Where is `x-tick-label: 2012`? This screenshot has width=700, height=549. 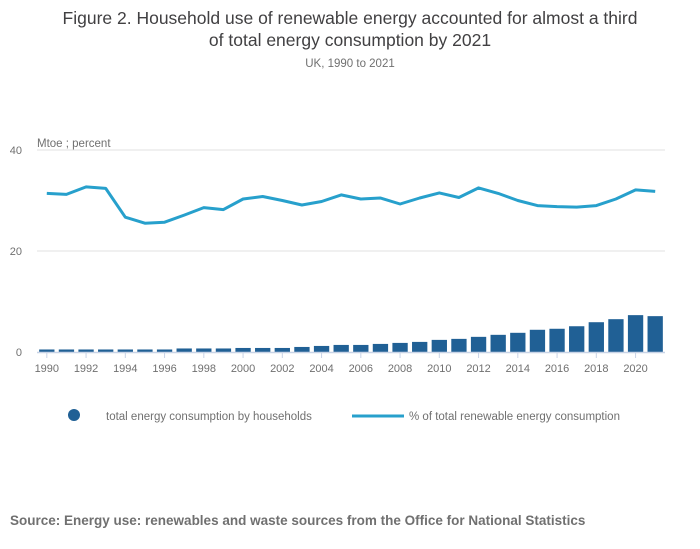 x-tick-label: 2012 is located at coordinates (478, 369).